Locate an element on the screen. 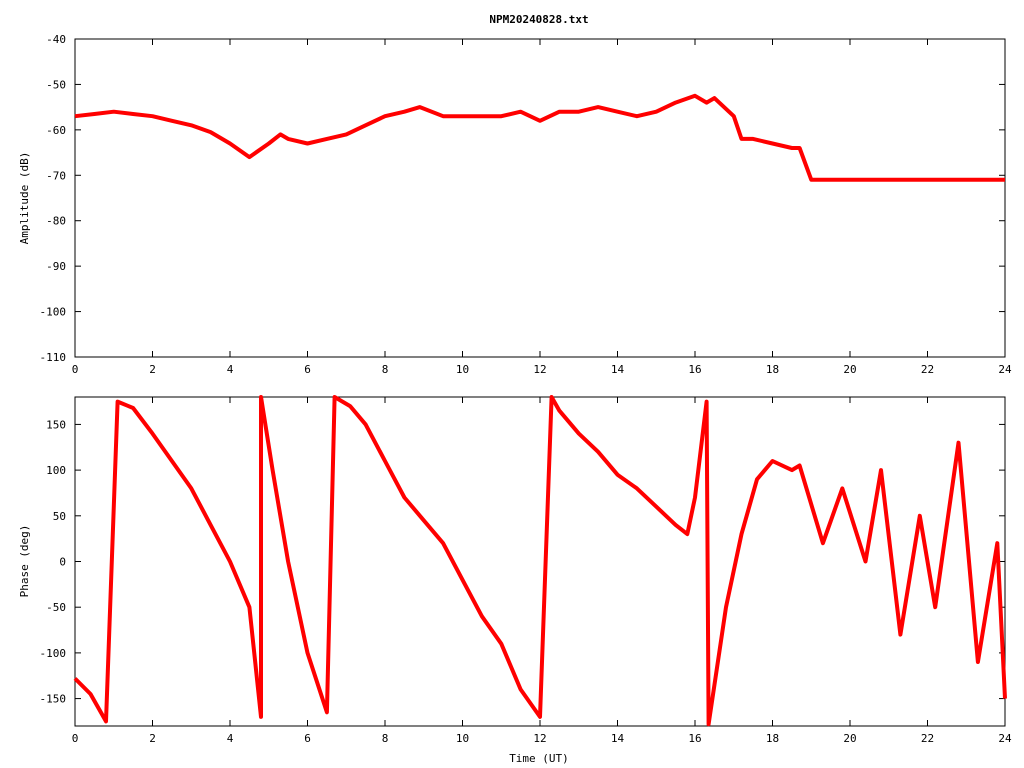  phase-x-tick-label: 12 is located at coordinates (539, 738).